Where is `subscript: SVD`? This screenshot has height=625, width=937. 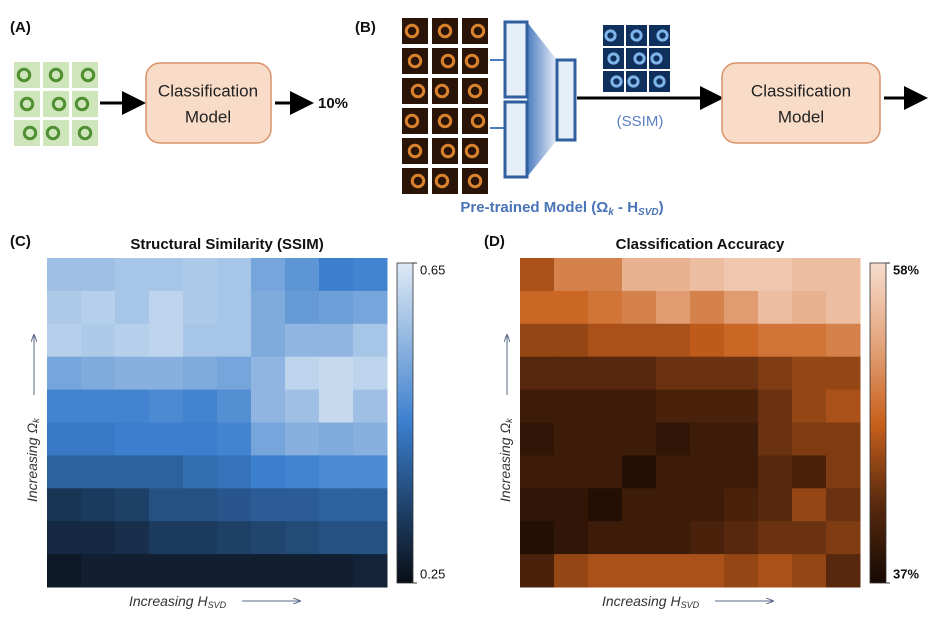
subscript: SVD is located at coordinates (690, 605).